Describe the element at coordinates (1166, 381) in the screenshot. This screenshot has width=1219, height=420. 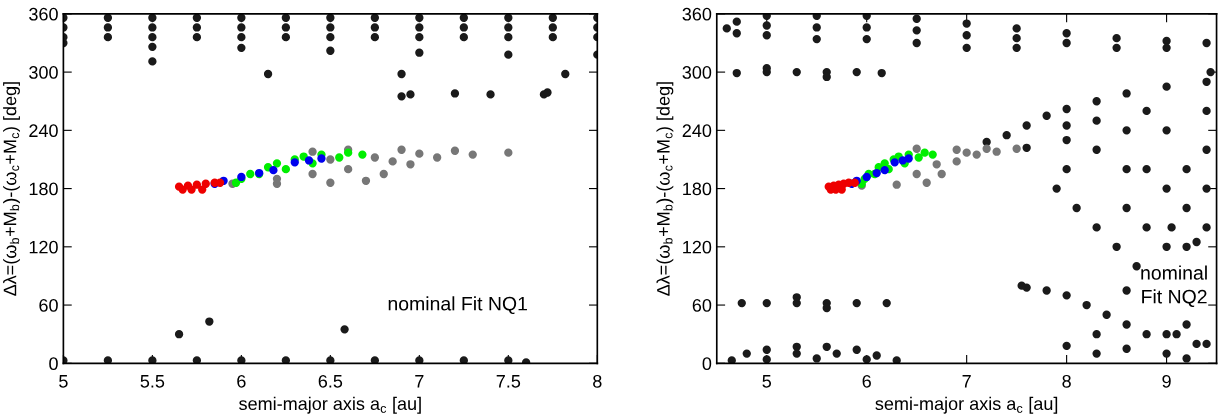
I see `x-tick-label: 9` at that location.